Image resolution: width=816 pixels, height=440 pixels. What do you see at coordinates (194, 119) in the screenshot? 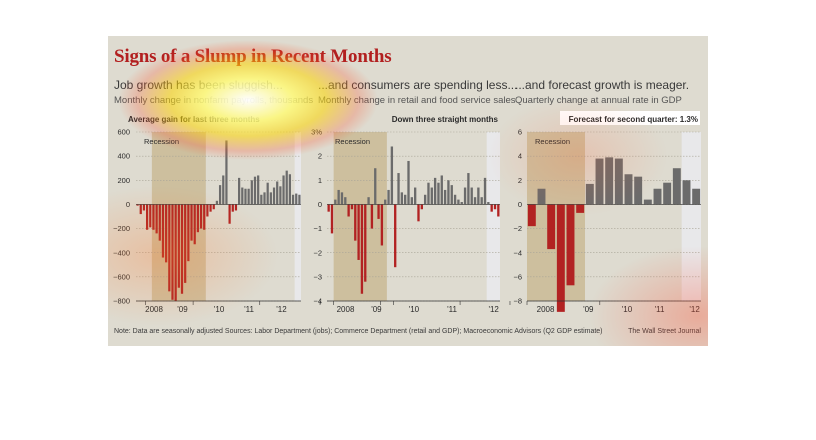
I see `panel-annotation: Average gain for last three months` at bounding box center [194, 119].